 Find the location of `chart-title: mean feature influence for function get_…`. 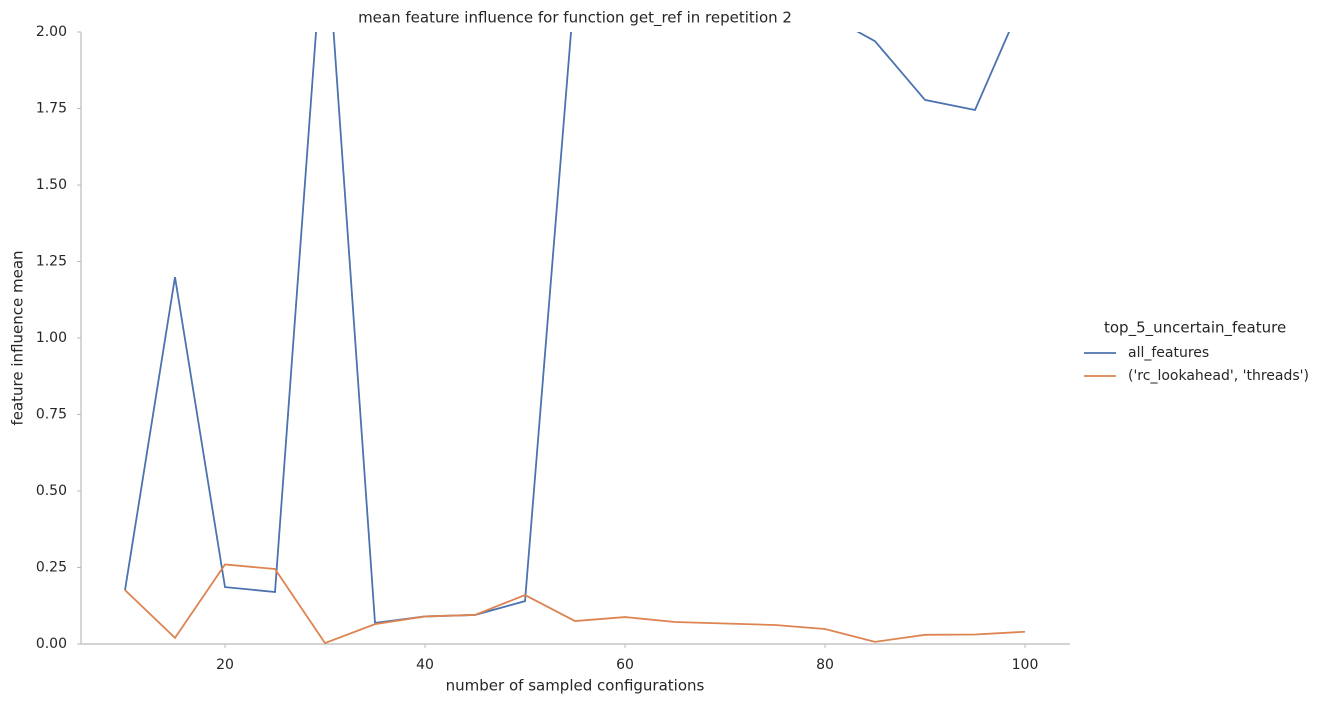

chart-title: mean feature influence for function get_… is located at coordinates (575, 18).